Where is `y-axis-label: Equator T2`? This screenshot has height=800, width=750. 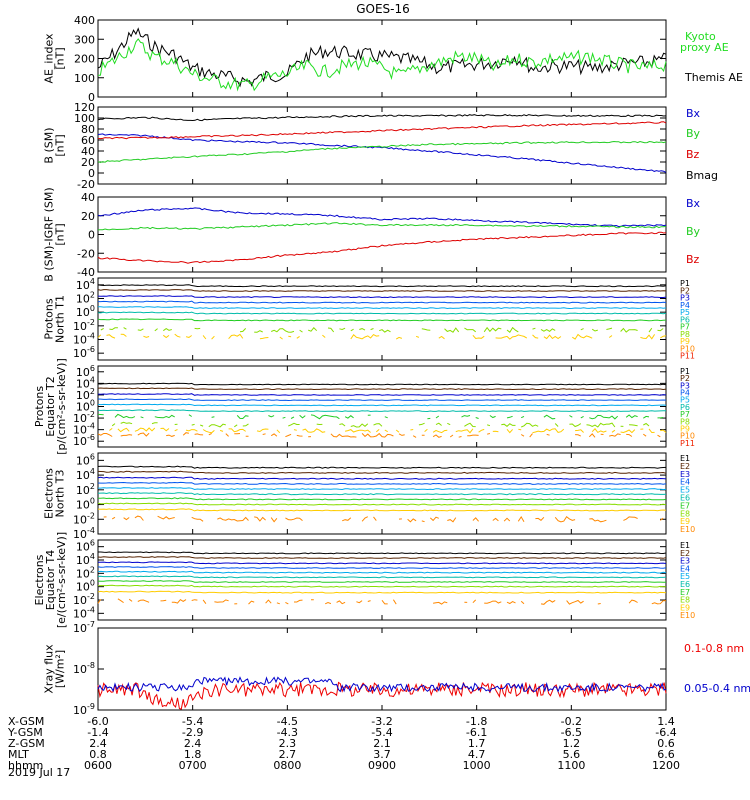 y-axis-label: Equator T2 is located at coordinates (50, 406).